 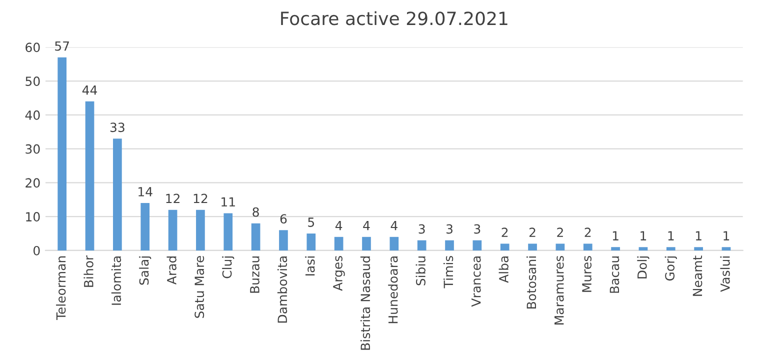 I want to click on x-tick-label: Bihor, so click(x=89, y=271).